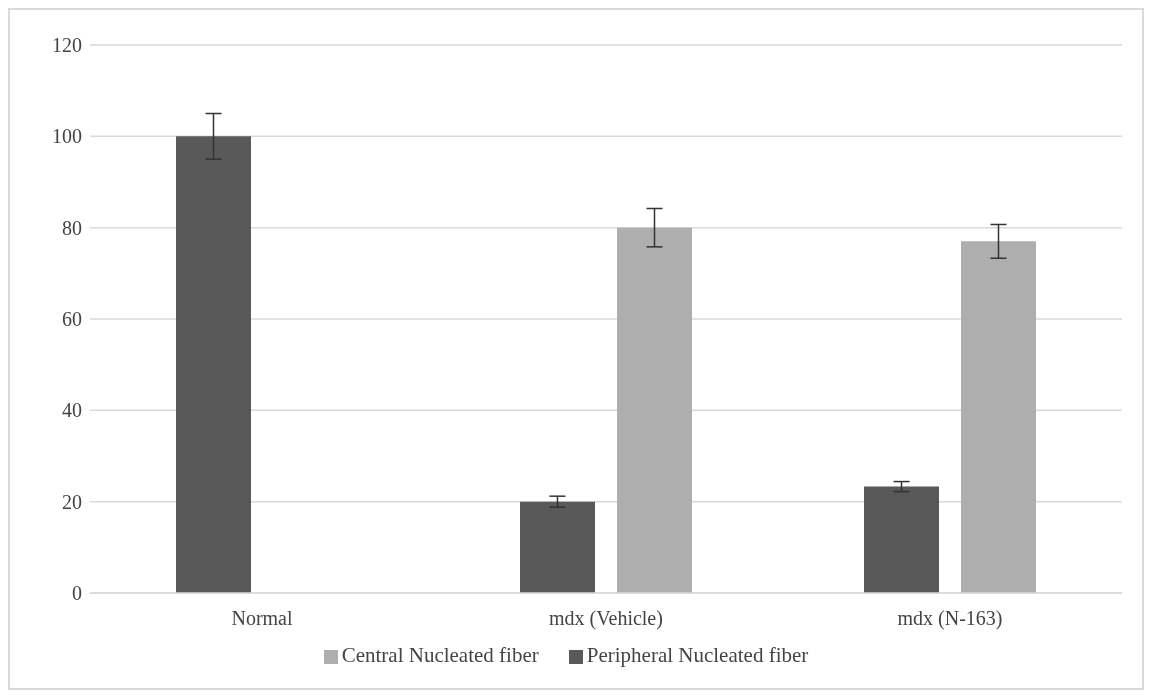 This screenshot has height=700, width=1154. Describe the element at coordinates (606, 619) in the screenshot. I see `x-tick-label: mdx (Vehicle)` at that location.